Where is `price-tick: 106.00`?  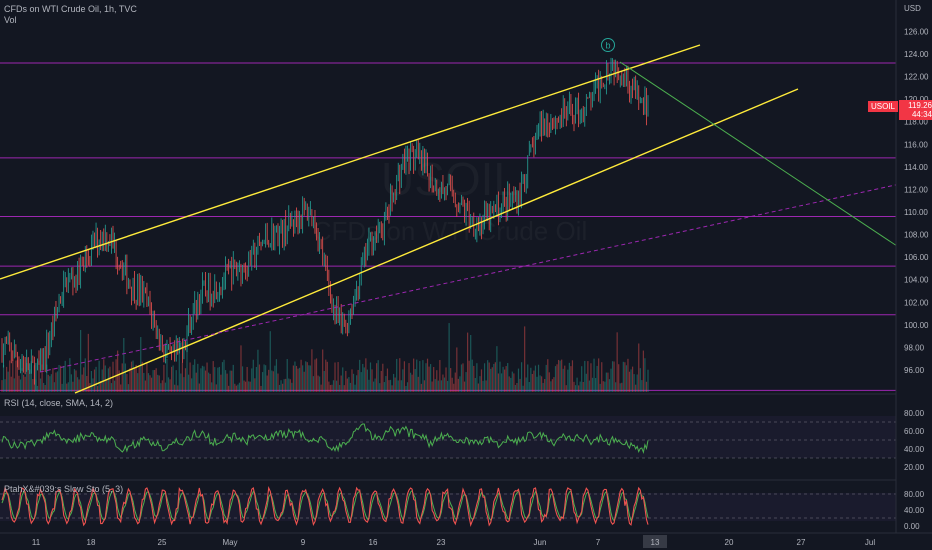
price-tick: 106.00 is located at coordinates (916, 257).